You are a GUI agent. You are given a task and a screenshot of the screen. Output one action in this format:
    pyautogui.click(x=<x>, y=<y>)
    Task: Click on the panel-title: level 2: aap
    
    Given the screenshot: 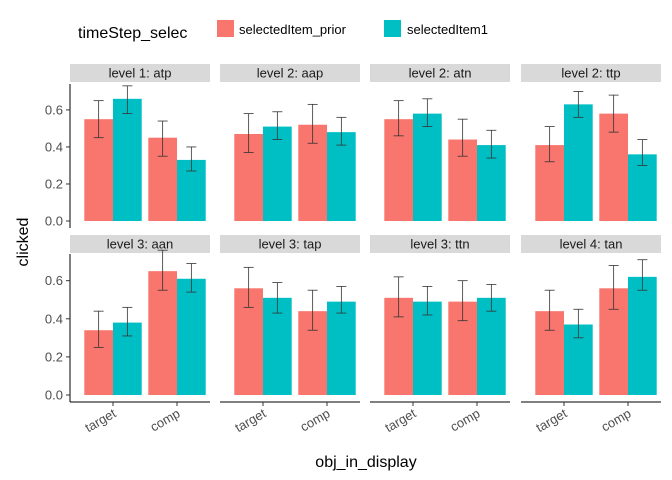 What is the action you would take?
    pyautogui.click(x=290, y=73)
    